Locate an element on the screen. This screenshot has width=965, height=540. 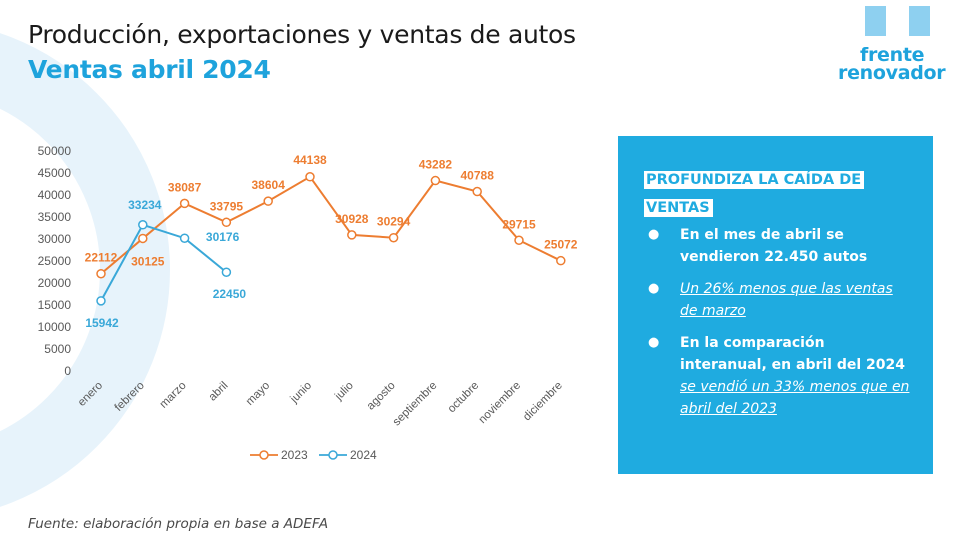
y-tick-label: 45000 is located at coordinates (55, 173).